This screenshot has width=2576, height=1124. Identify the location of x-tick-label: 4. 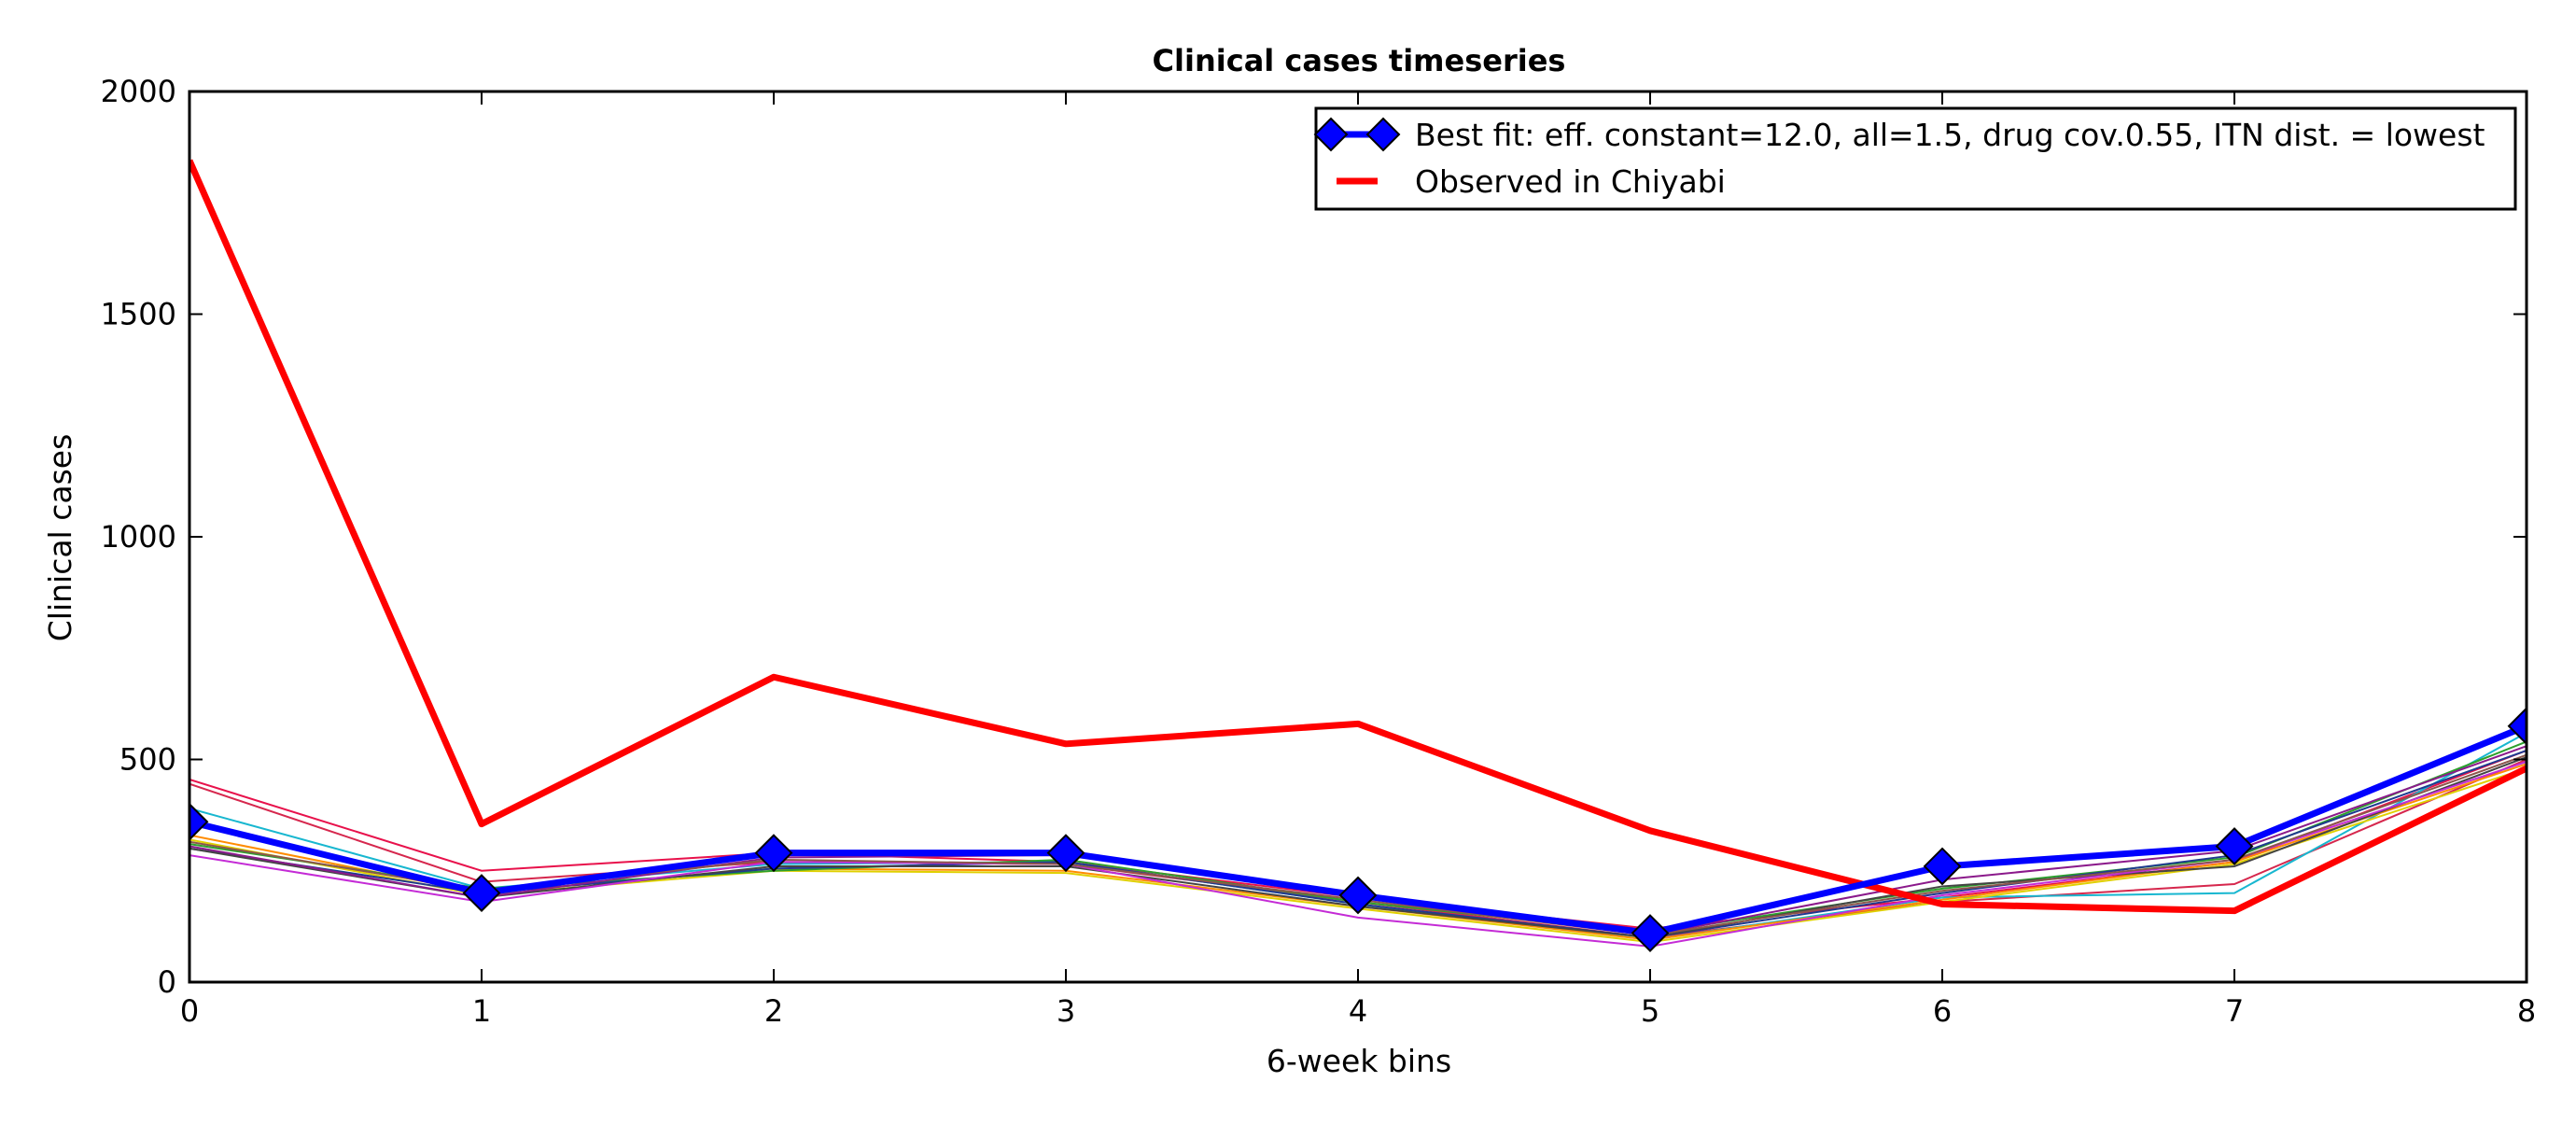
(1358, 1011).